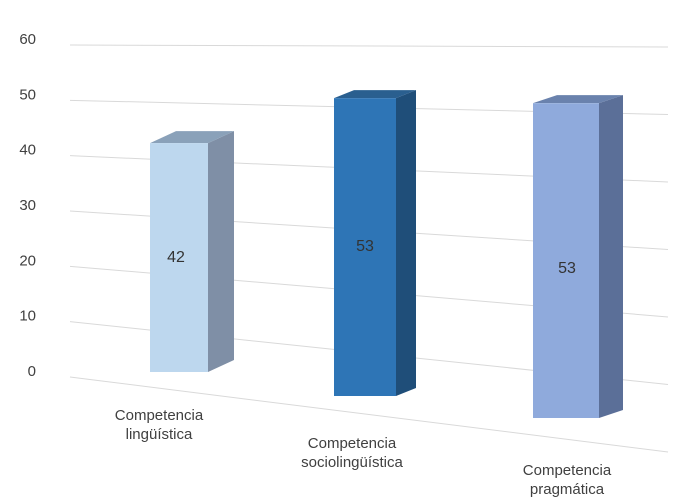 The width and height of the screenshot is (698, 504). What do you see at coordinates (27, 39) in the screenshot?
I see `y-tick-label: 60` at bounding box center [27, 39].